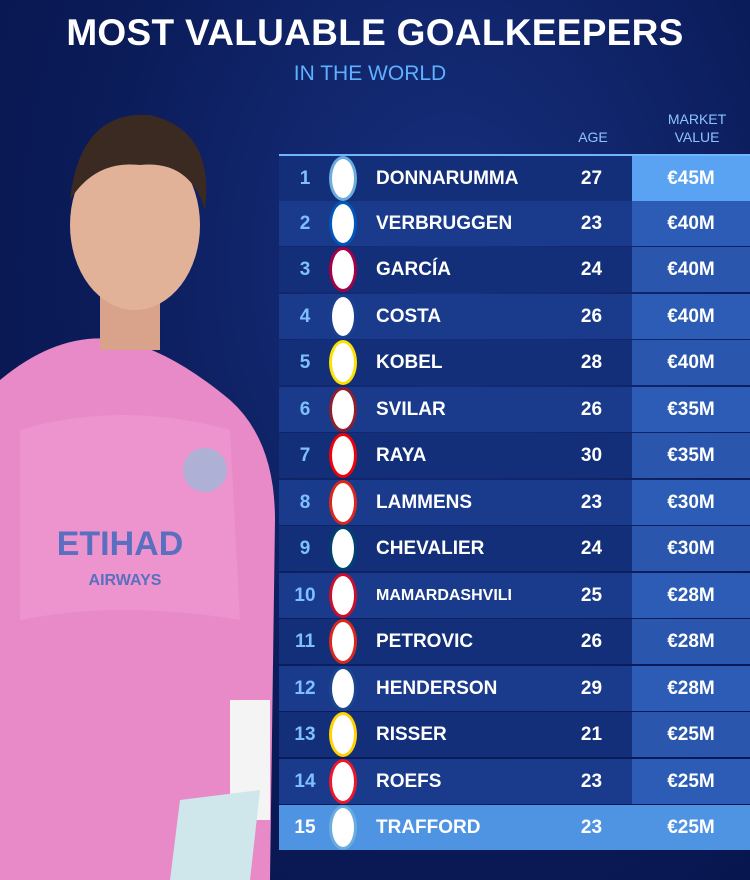  What do you see at coordinates (514, 269) in the screenshot?
I see `table-row: 3 GARCÍA 24 €40M` at bounding box center [514, 269].